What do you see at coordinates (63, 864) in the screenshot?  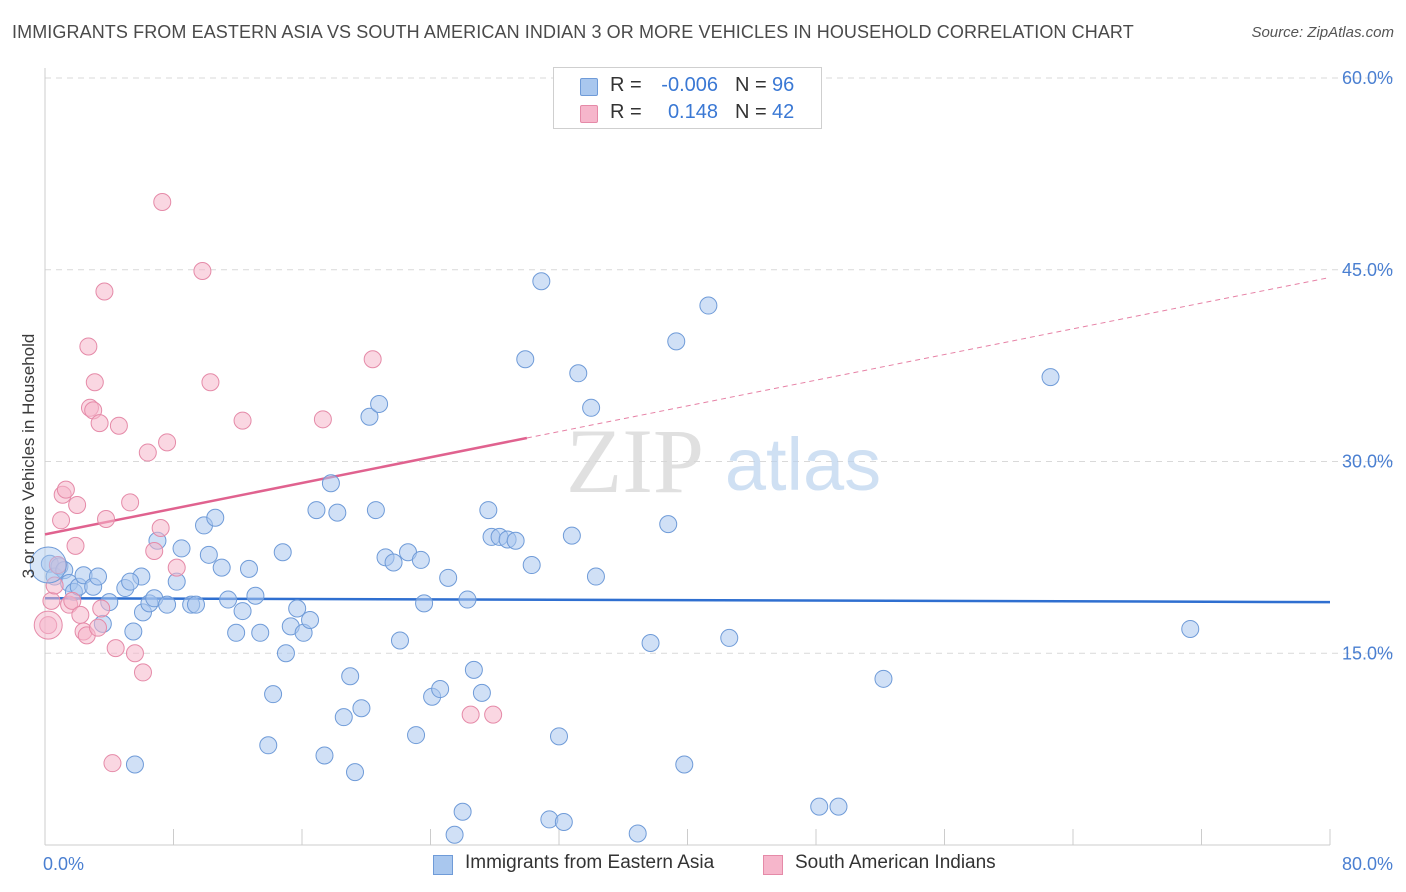 I see `x-tick-label: 0.0%` at bounding box center [63, 864].